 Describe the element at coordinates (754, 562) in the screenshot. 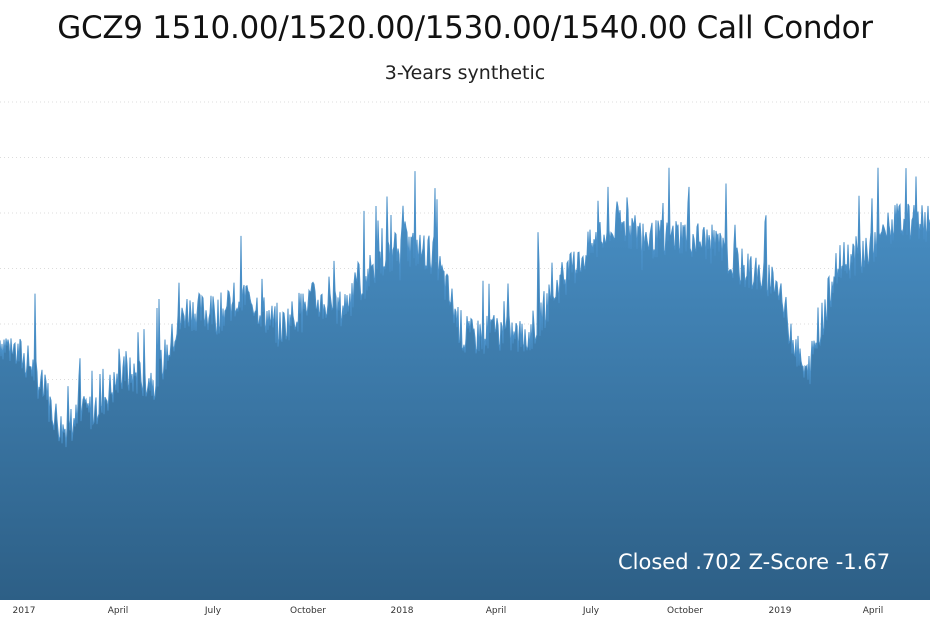

I see `status-annotation: Closed .702 Z-Score -1.67` at that location.